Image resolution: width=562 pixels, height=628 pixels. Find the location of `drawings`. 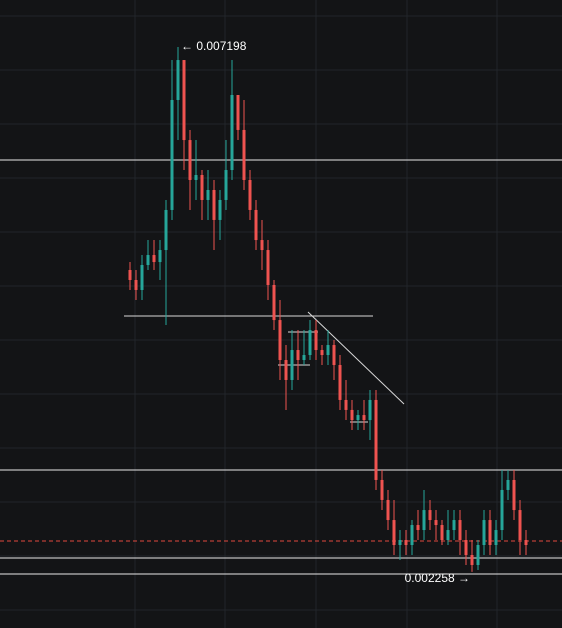

drawings is located at coordinates (264, 367).